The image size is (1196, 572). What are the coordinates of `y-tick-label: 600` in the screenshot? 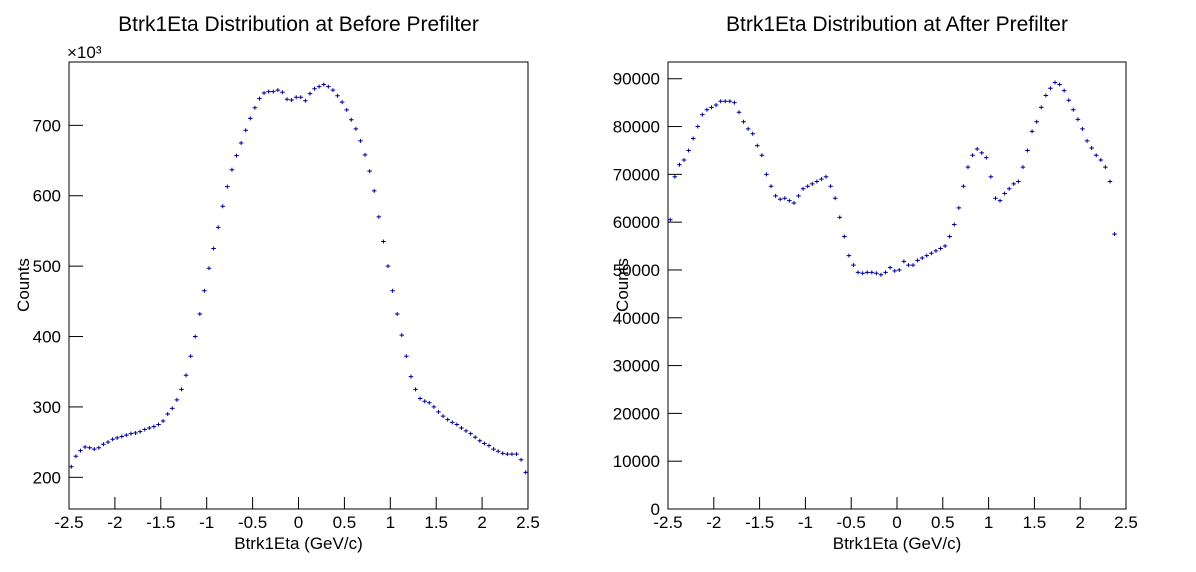 It's located at (47, 196).